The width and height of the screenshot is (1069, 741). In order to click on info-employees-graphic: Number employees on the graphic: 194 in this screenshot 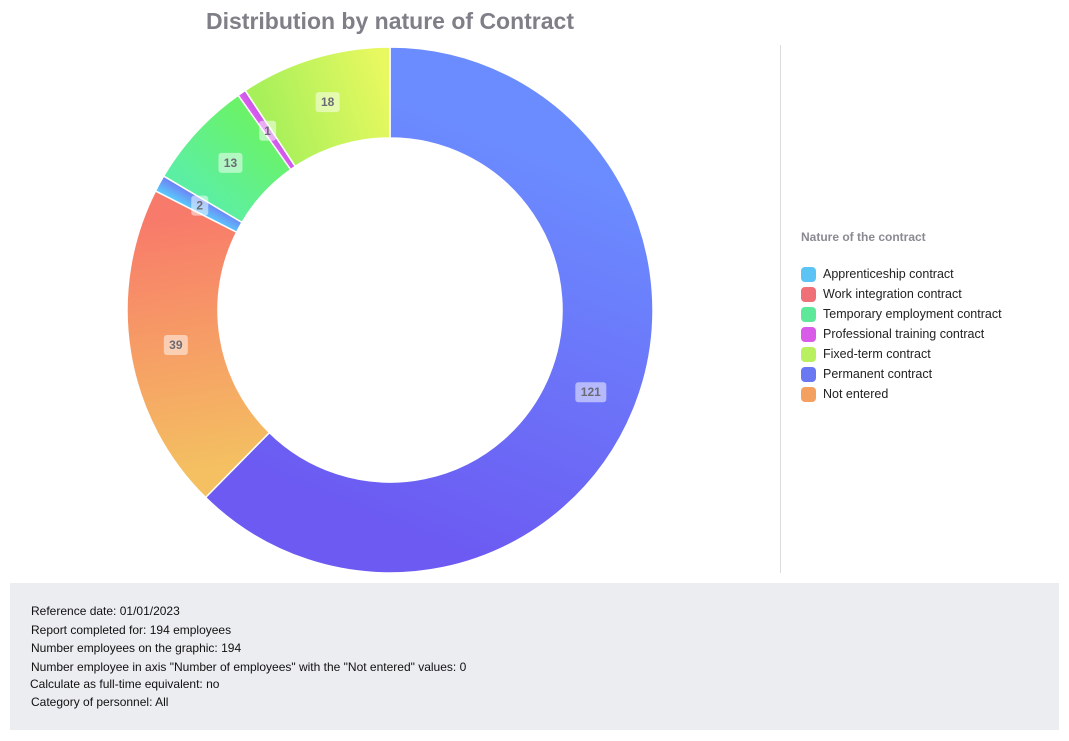, I will do `click(136, 648)`.